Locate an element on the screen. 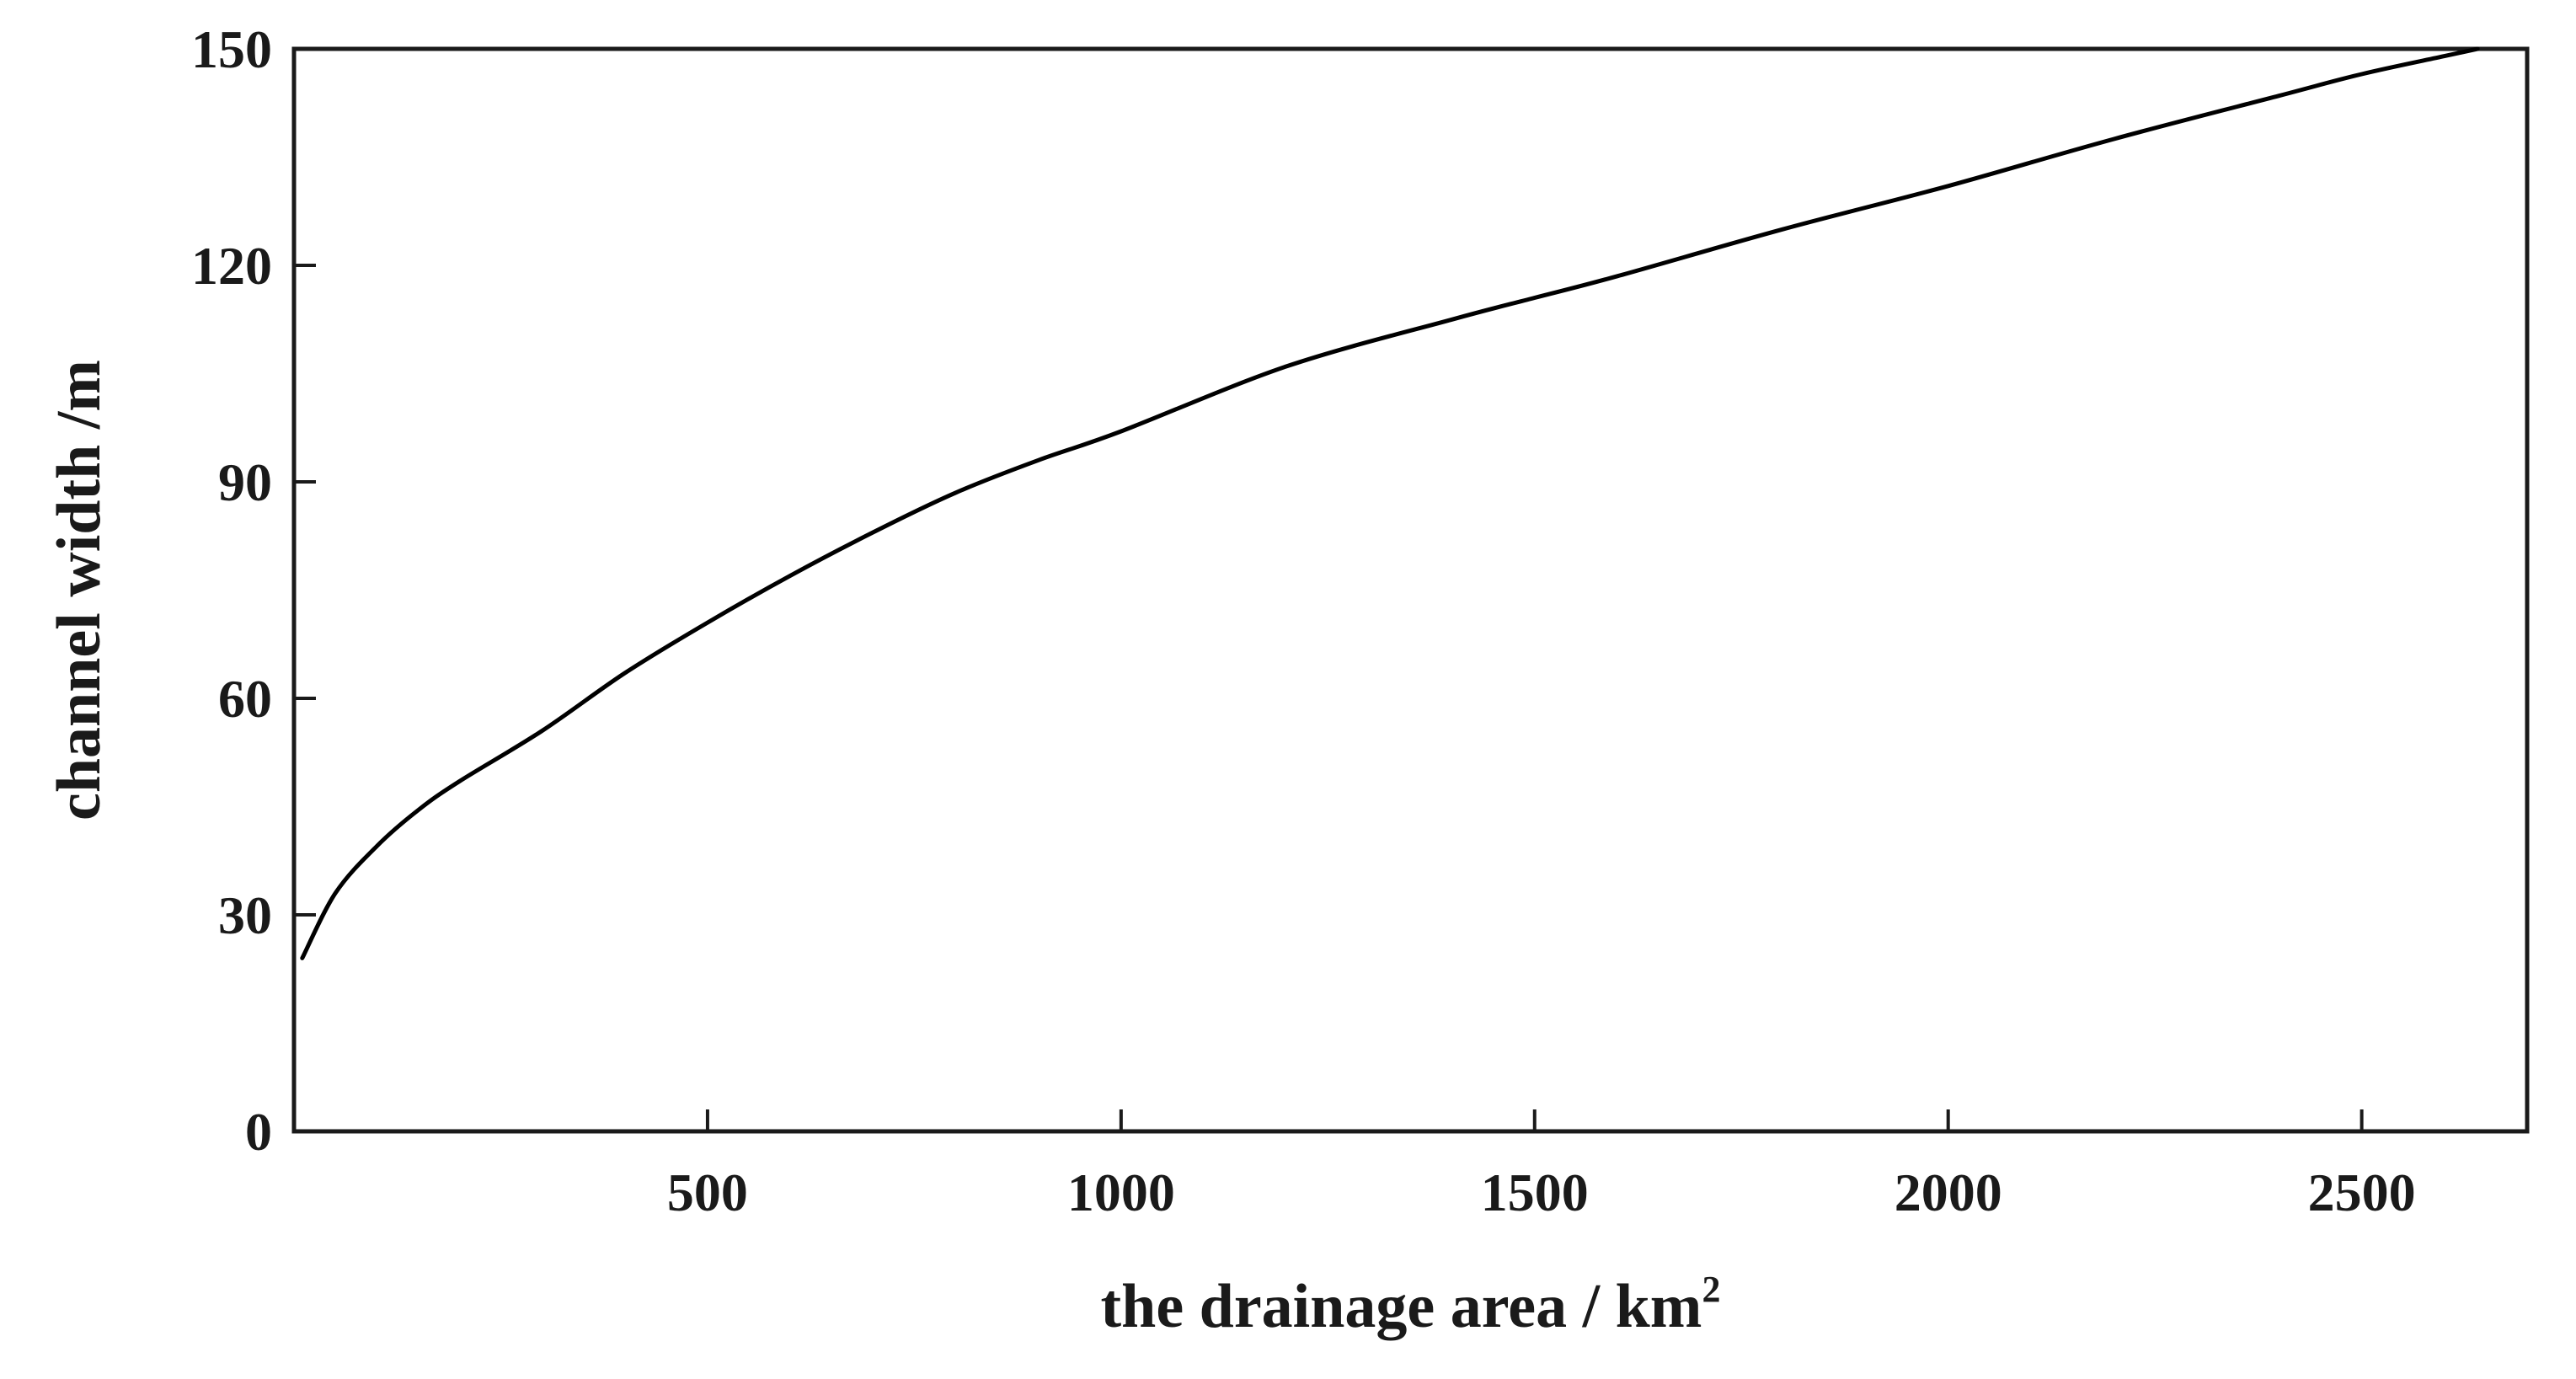 The height and width of the screenshot is (1379, 2576). y-tick-label: 120 is located at coordinates (231, 266).